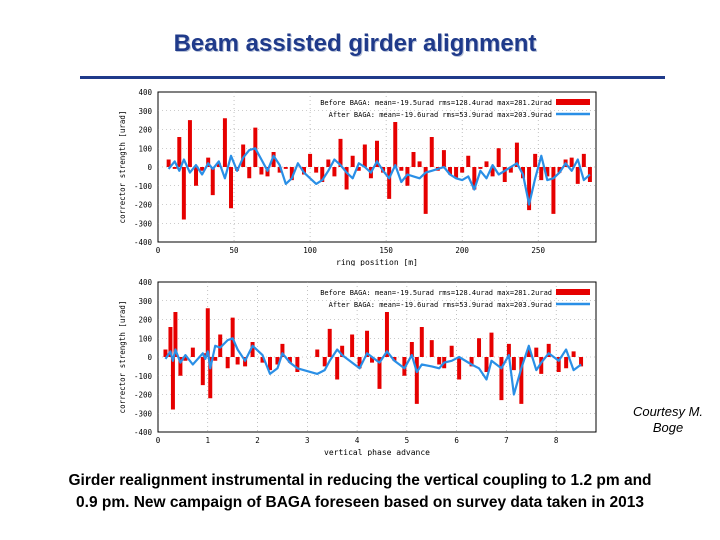 The width and height of the screenshot is (720, 540). Describe the element at coordinates (506, 440) in the screenshot. I see `x-tick-label: 7` at that location.